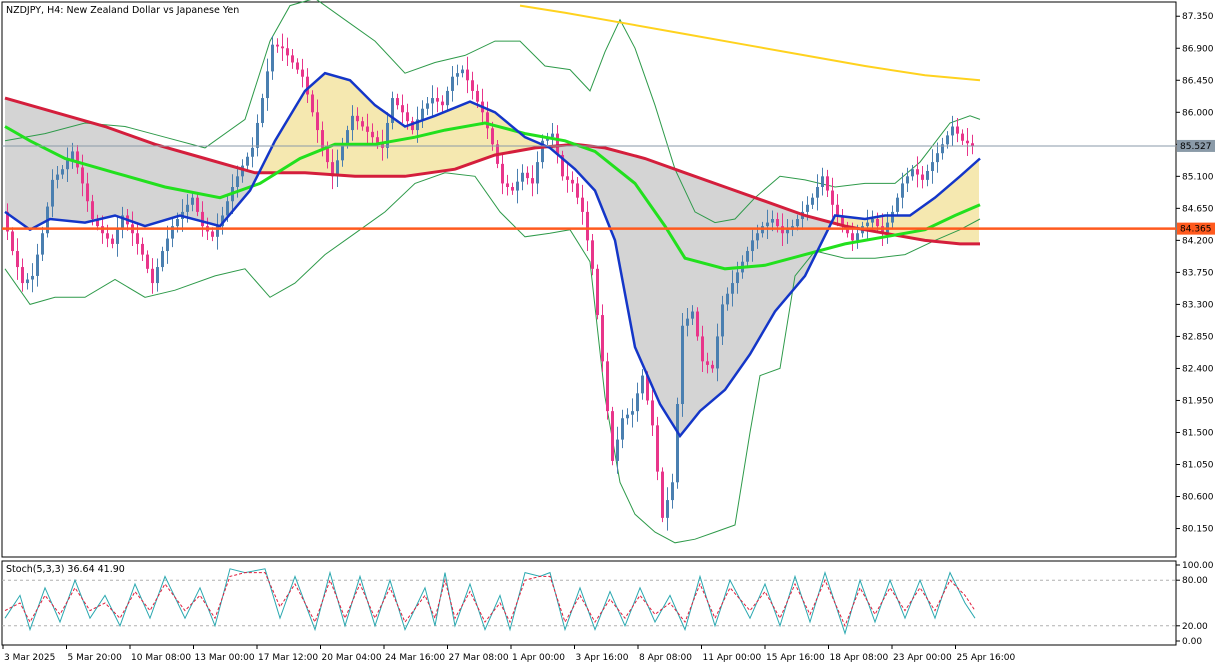 The height and width of the screenshot is (668, 1225). What do you see at coordinates (1198, 369) in the screenshot?
I see `y-tick-label: 82.400` at bounding box center [1198, 369].